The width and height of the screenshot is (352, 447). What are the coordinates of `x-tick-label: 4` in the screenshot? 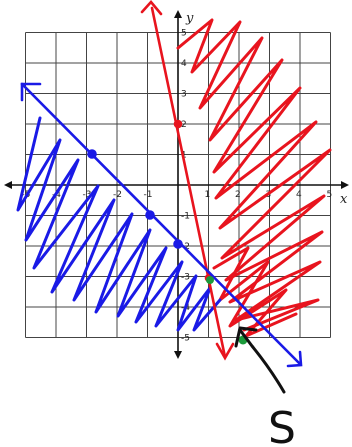 It's located at (299, 195).